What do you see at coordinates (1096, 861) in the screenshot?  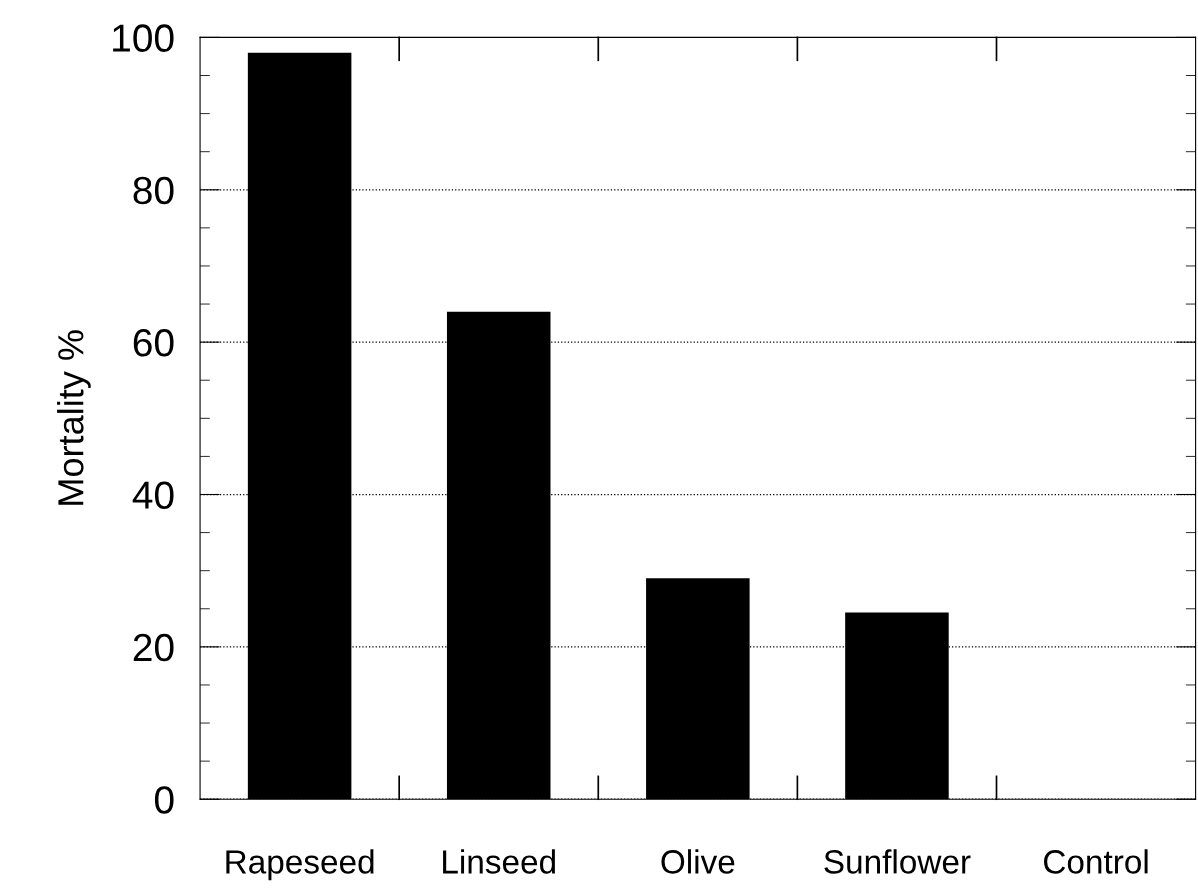 I see `x-tick-label: Control` at bounding box center [1096, 861].